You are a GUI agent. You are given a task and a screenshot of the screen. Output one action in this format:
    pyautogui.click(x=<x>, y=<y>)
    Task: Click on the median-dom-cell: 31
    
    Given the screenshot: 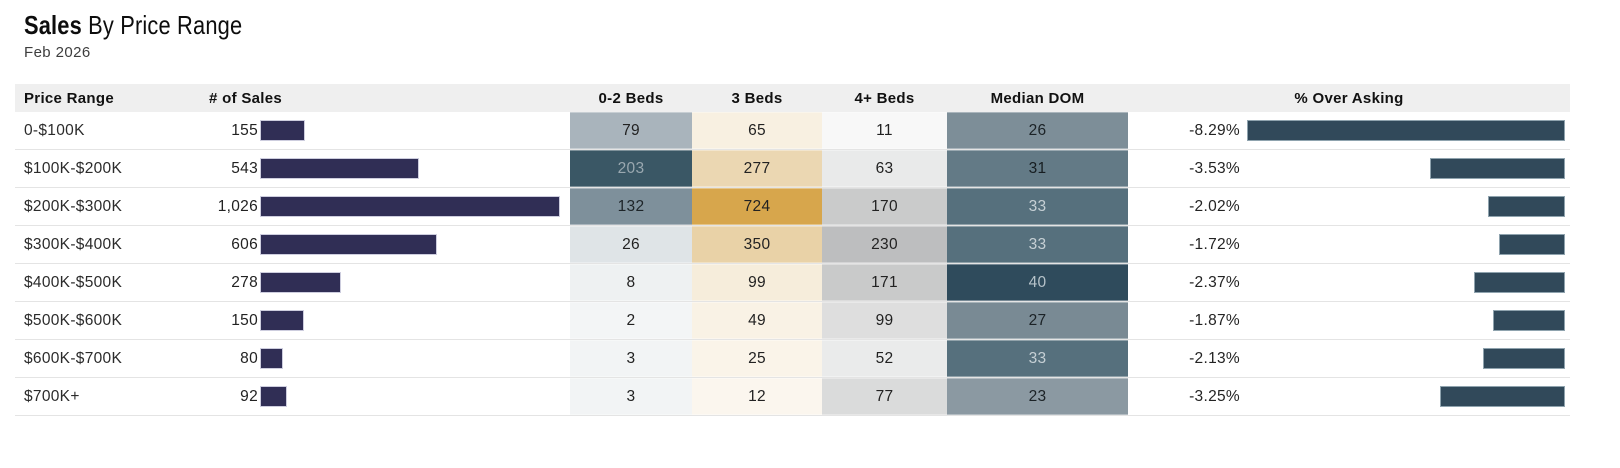 What is the action you would take?
    pyautogui.click(x=1037, y=168)
    